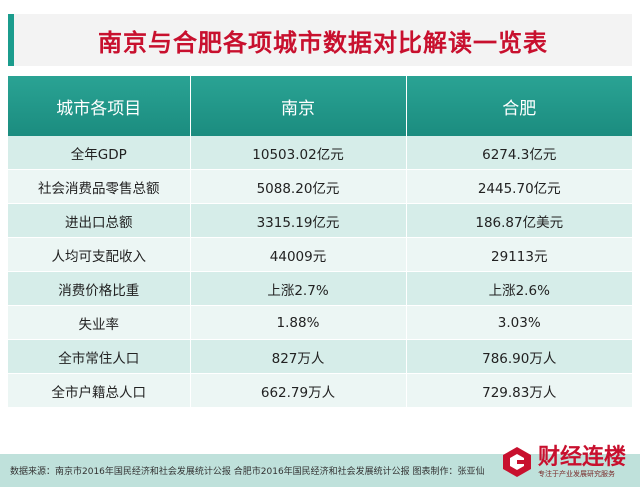 The width and height of the screenshot is (640, 487). What do you see at coordinates (519, 220) in the screenshot?
I see `hefei-value: 186.87亿美元` at bounding box center [519, 220].